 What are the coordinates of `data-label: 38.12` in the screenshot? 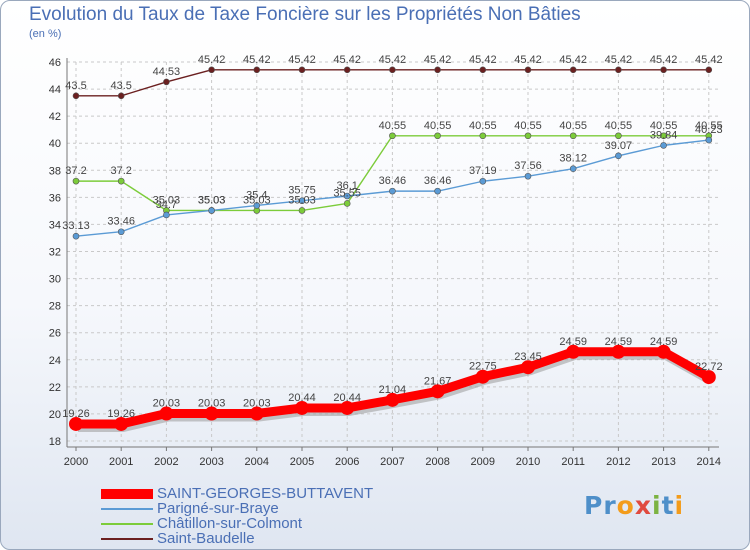 It's located at (573, 159).